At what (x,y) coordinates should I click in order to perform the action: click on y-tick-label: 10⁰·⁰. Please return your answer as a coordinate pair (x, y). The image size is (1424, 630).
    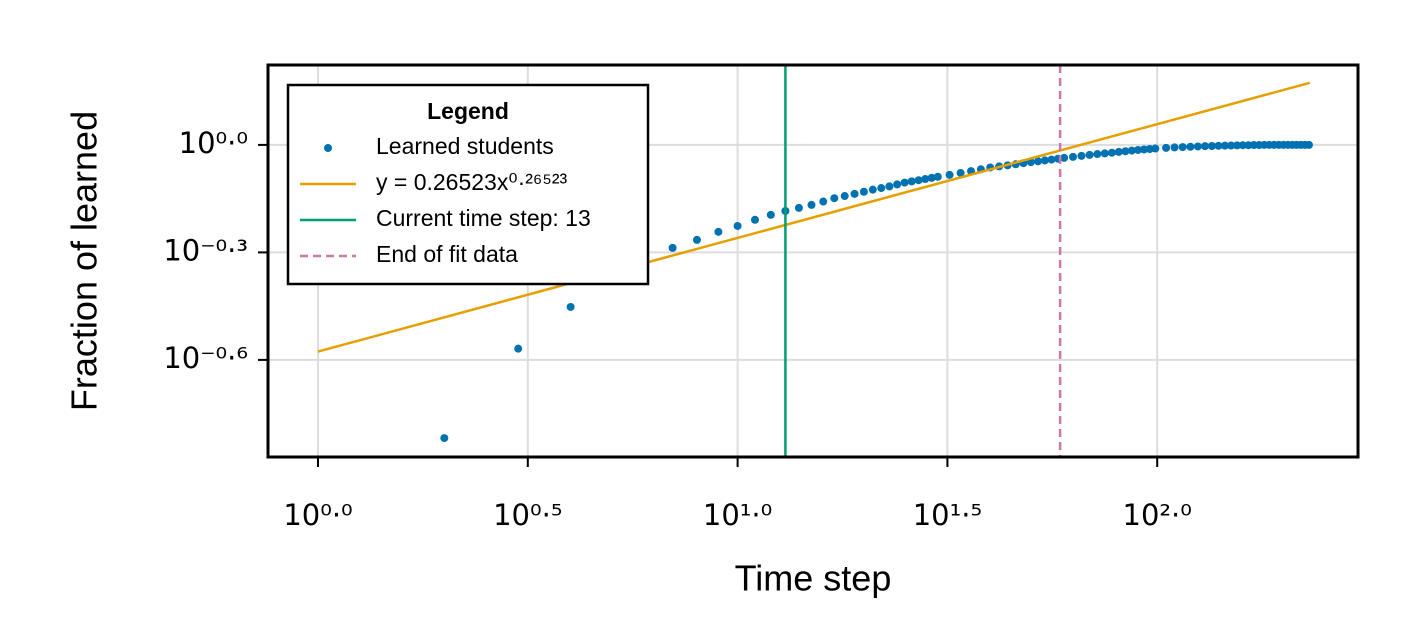
    Looking at the image, I should click on (213, 143).